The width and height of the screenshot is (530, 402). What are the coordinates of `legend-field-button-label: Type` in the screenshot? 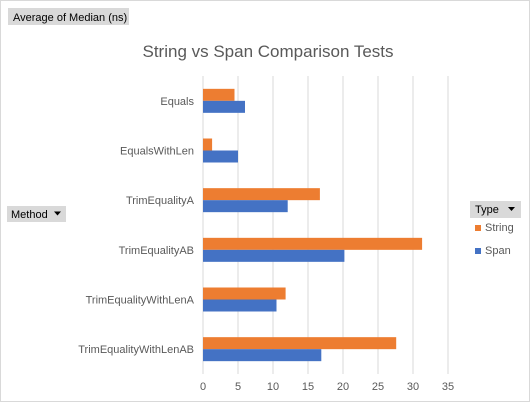 It's located at (487, 210).